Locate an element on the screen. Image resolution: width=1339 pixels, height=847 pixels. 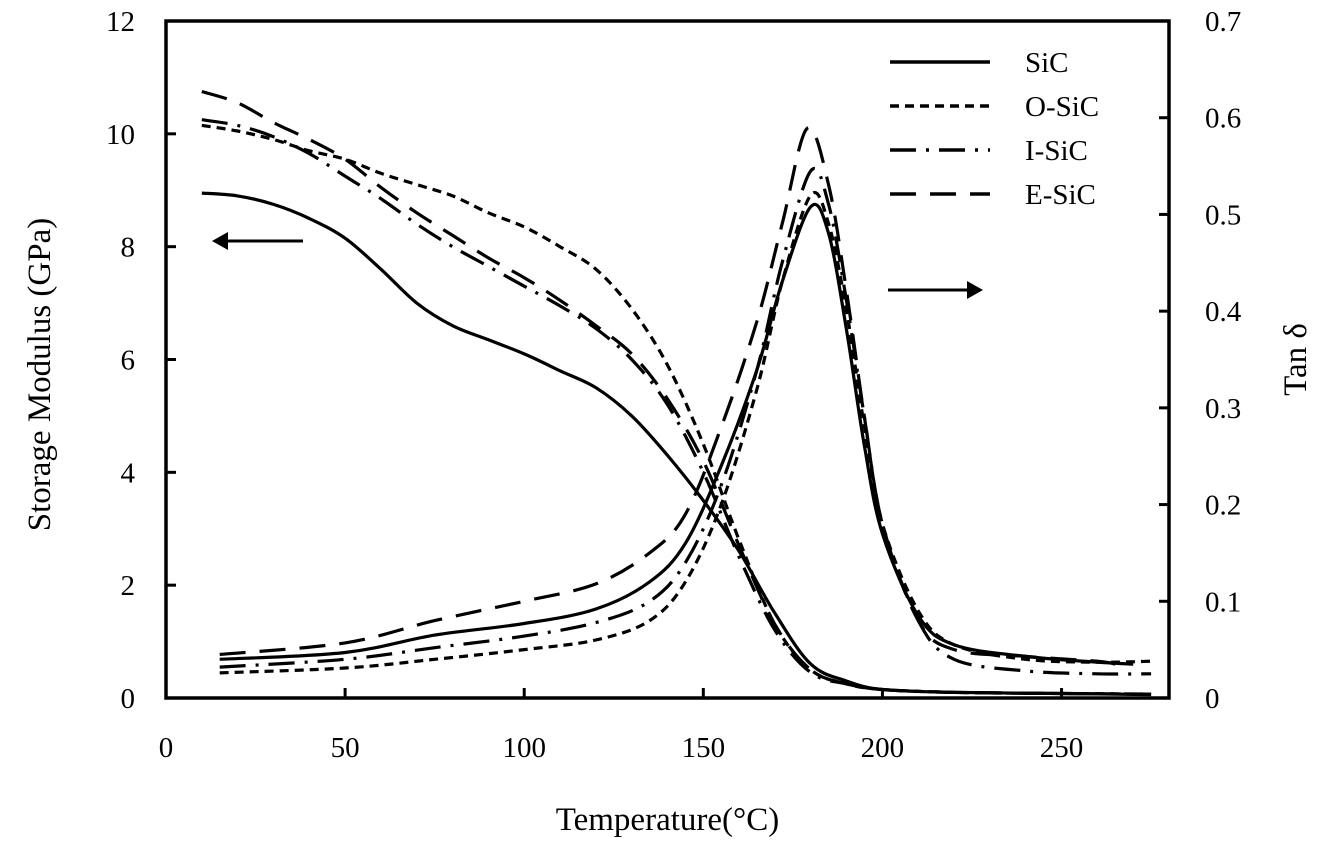
x-tick-label: 50 is located at coordinates (345, 748).